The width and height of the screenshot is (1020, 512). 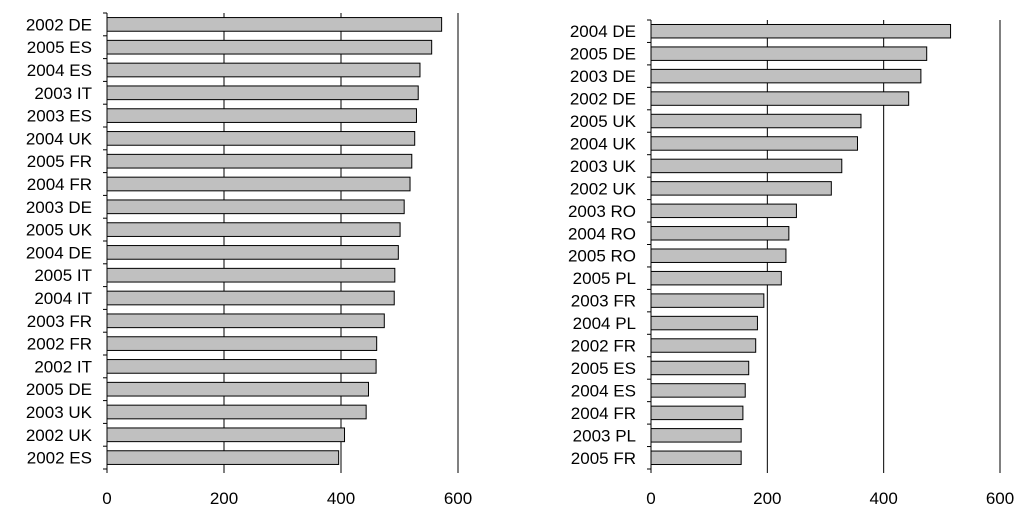 I want to click on chart-2-category-label-7: 2002 UK, so click(x=603, y=188).